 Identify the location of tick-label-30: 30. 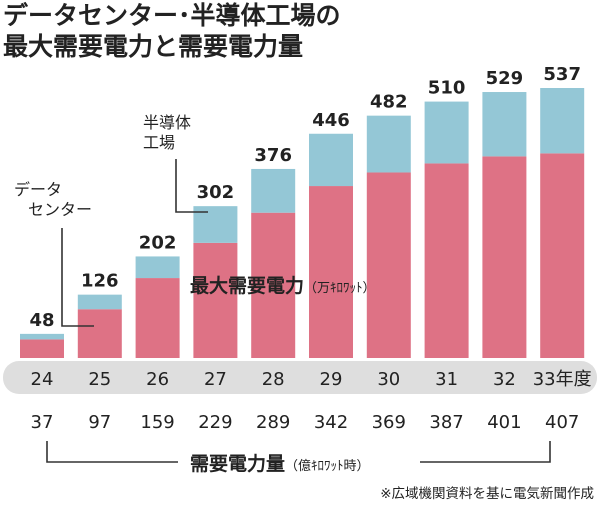
(388, 379).